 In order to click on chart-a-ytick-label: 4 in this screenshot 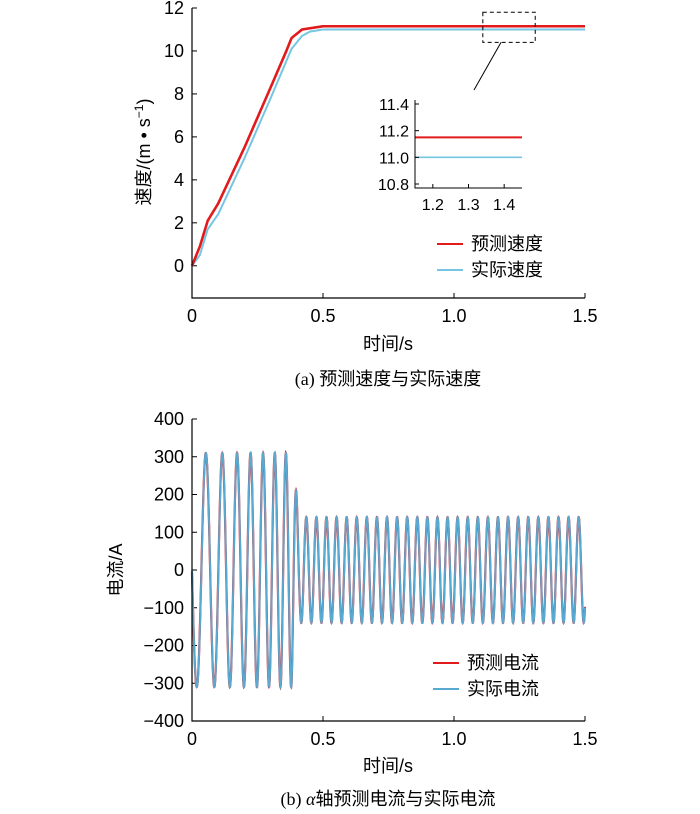, I will do `click(179, 180)`.